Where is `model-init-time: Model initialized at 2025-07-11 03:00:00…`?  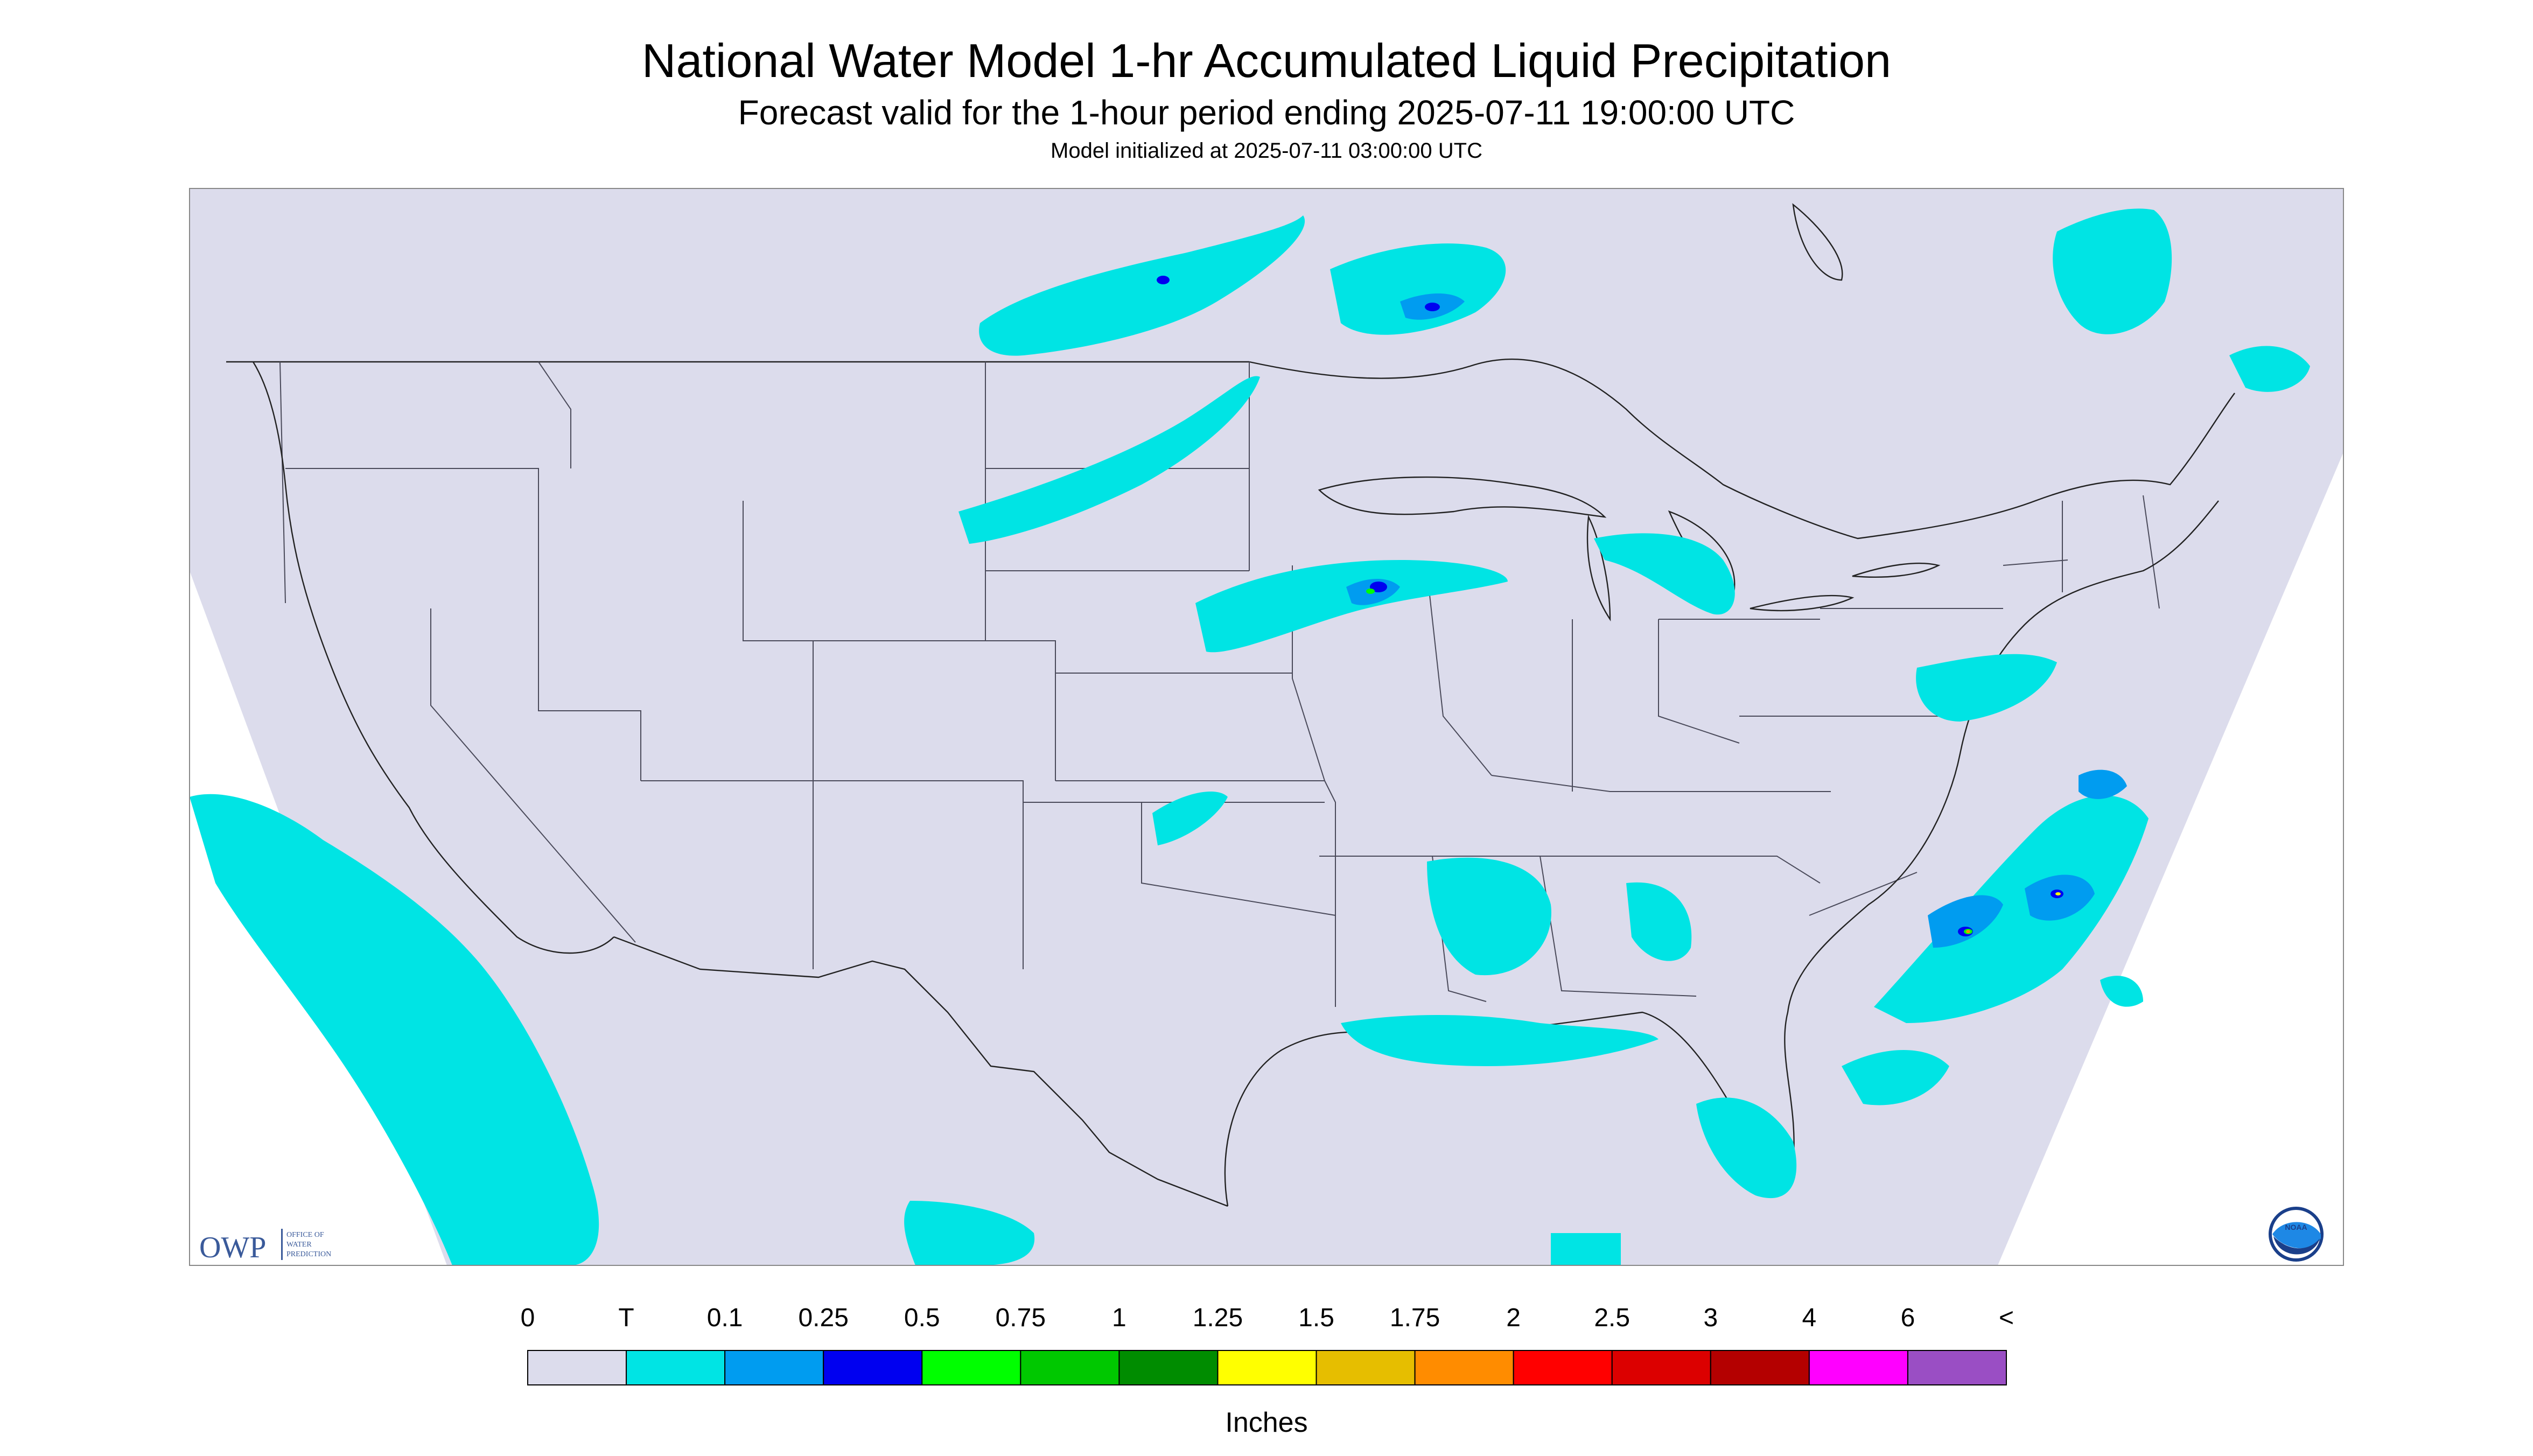
model-init-time: Model initialized at 2025-07-11 03:00:00… is located at coordinates (1266, 151).